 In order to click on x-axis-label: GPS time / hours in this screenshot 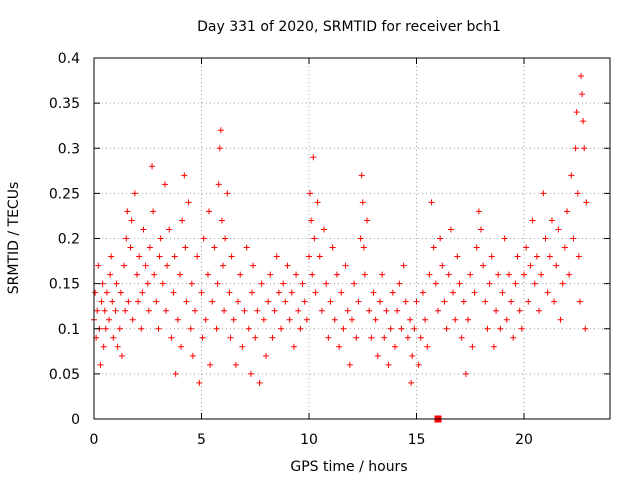, I will do `click(348, 467)`.